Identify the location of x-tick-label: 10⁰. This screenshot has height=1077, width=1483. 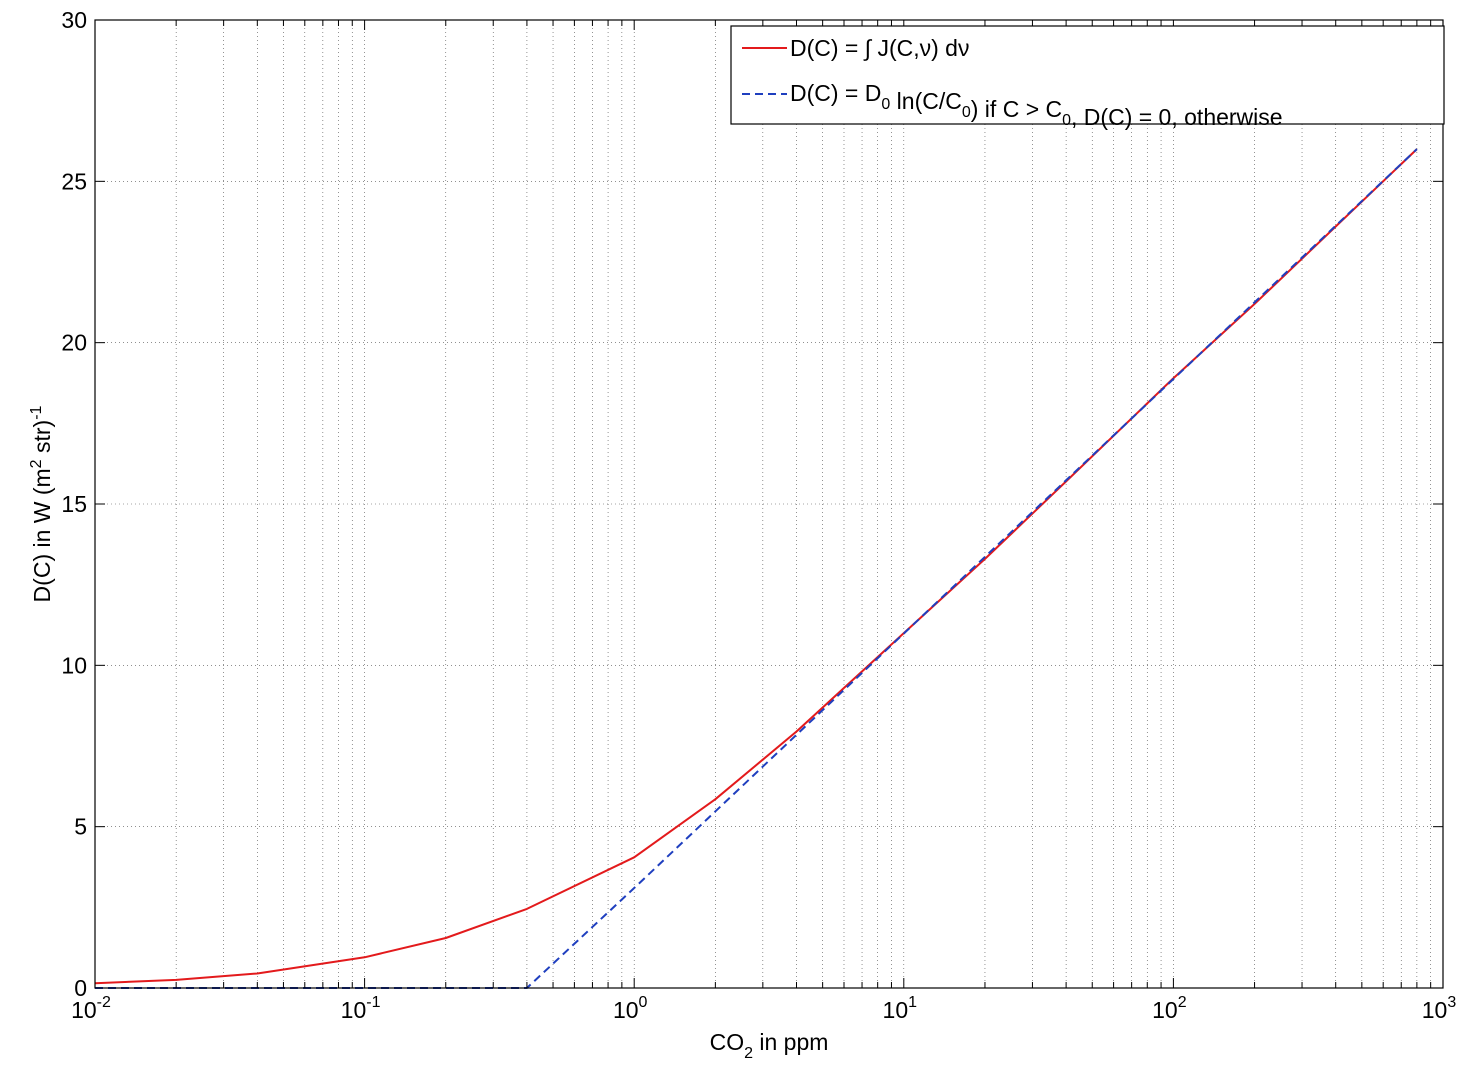
(630, 1008).